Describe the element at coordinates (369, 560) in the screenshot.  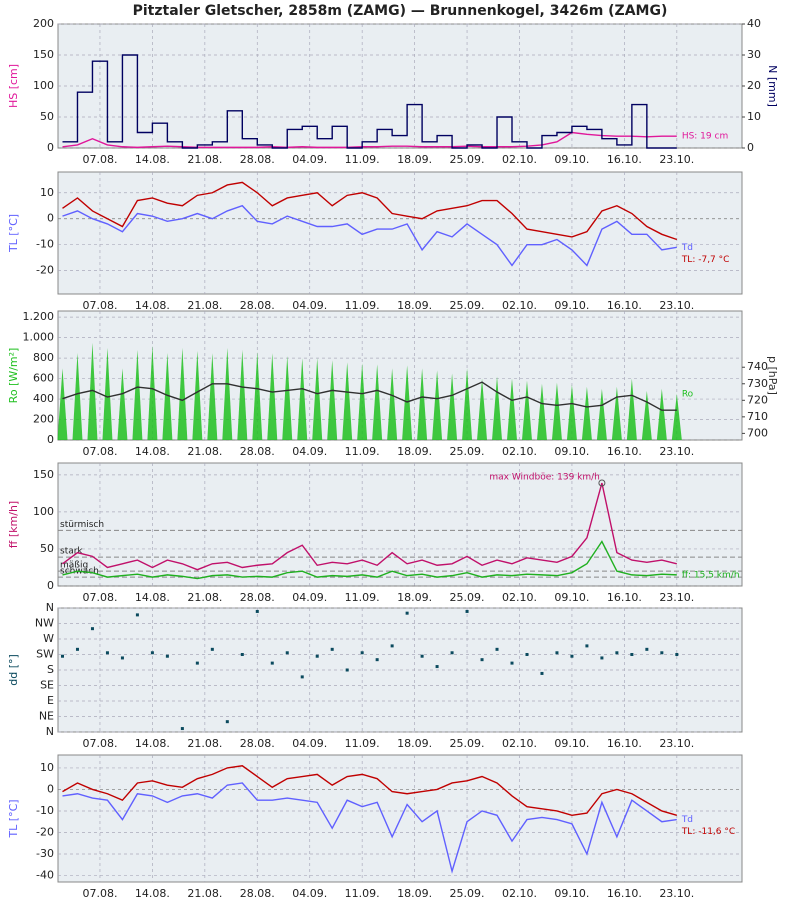
I see `series-line` at that location.